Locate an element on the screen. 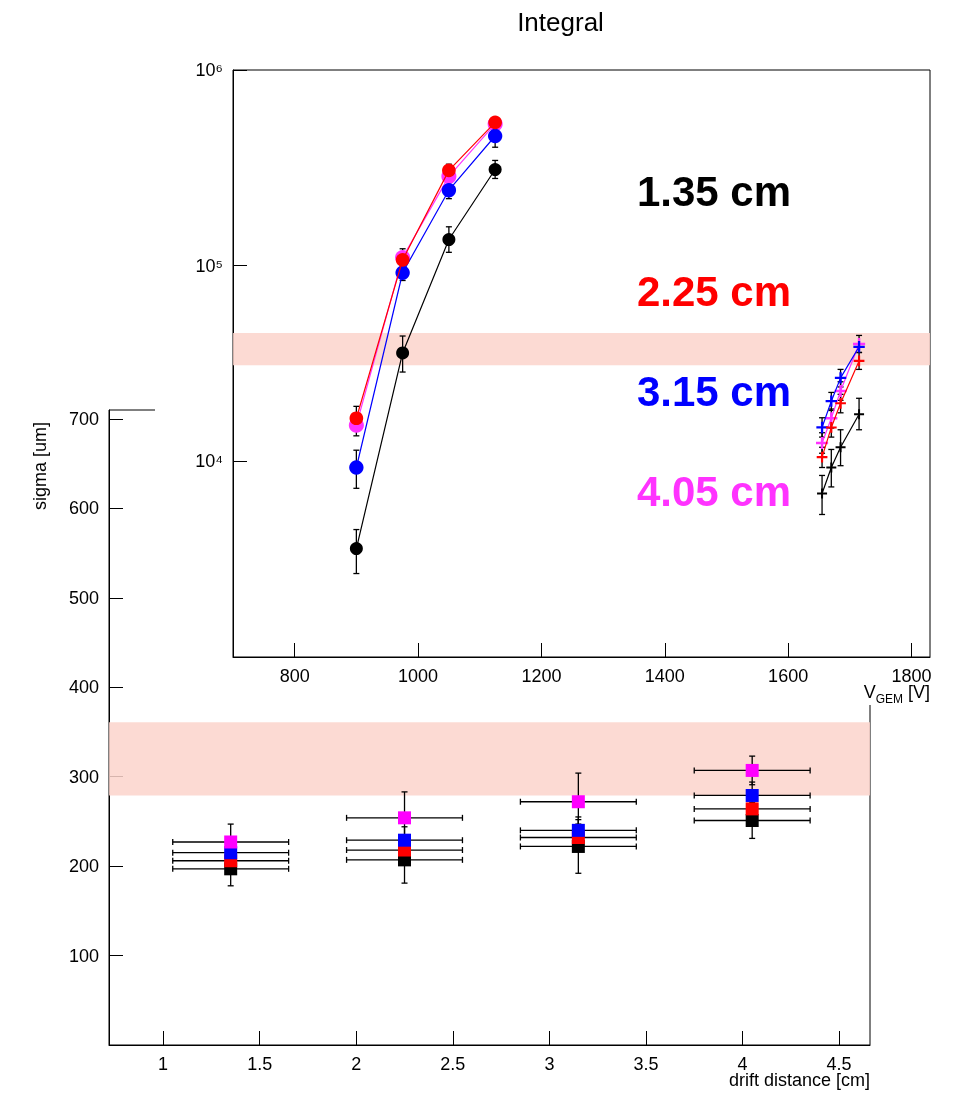 This screenshot has width=966, height=1101. x-tick-label: 2 is located at coordinates (356, 1064).